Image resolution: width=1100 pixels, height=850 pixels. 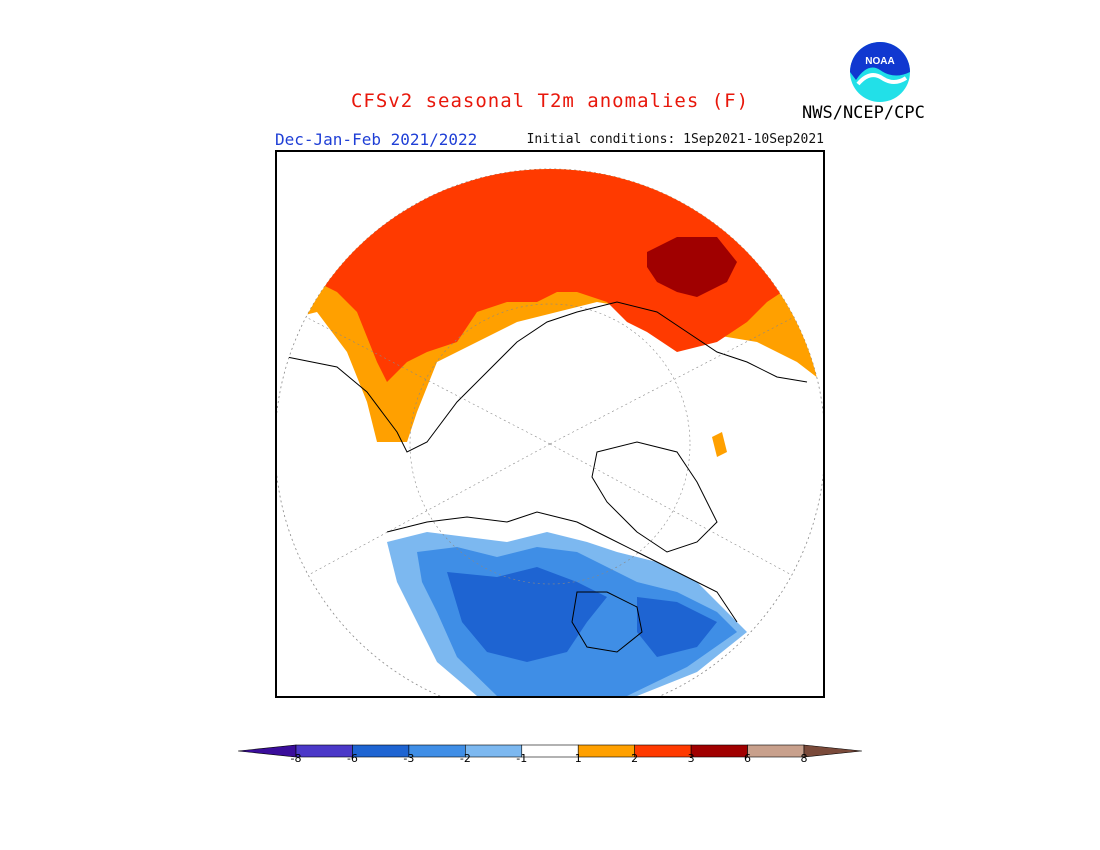 What do you see at coordinates (719, 444) in the screenshot?
I see `anomaly-region-warm-orange-small` at bounding box center [719, 444].